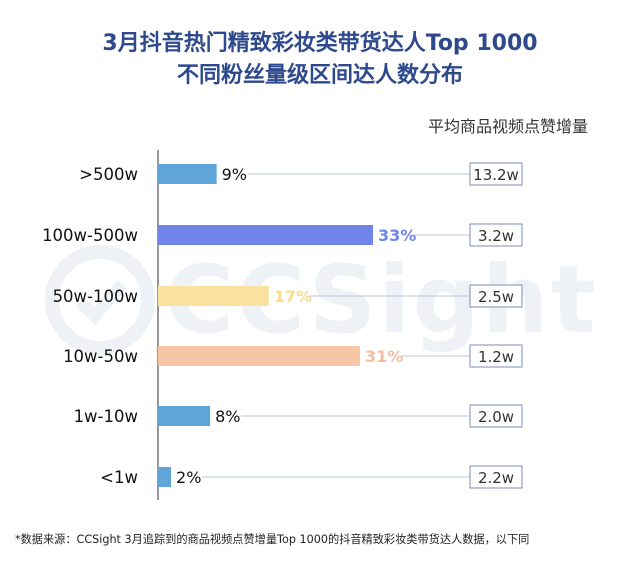 The image size is (640, 585). I want to click on category-label: 50w-100w, so click(95, 296).